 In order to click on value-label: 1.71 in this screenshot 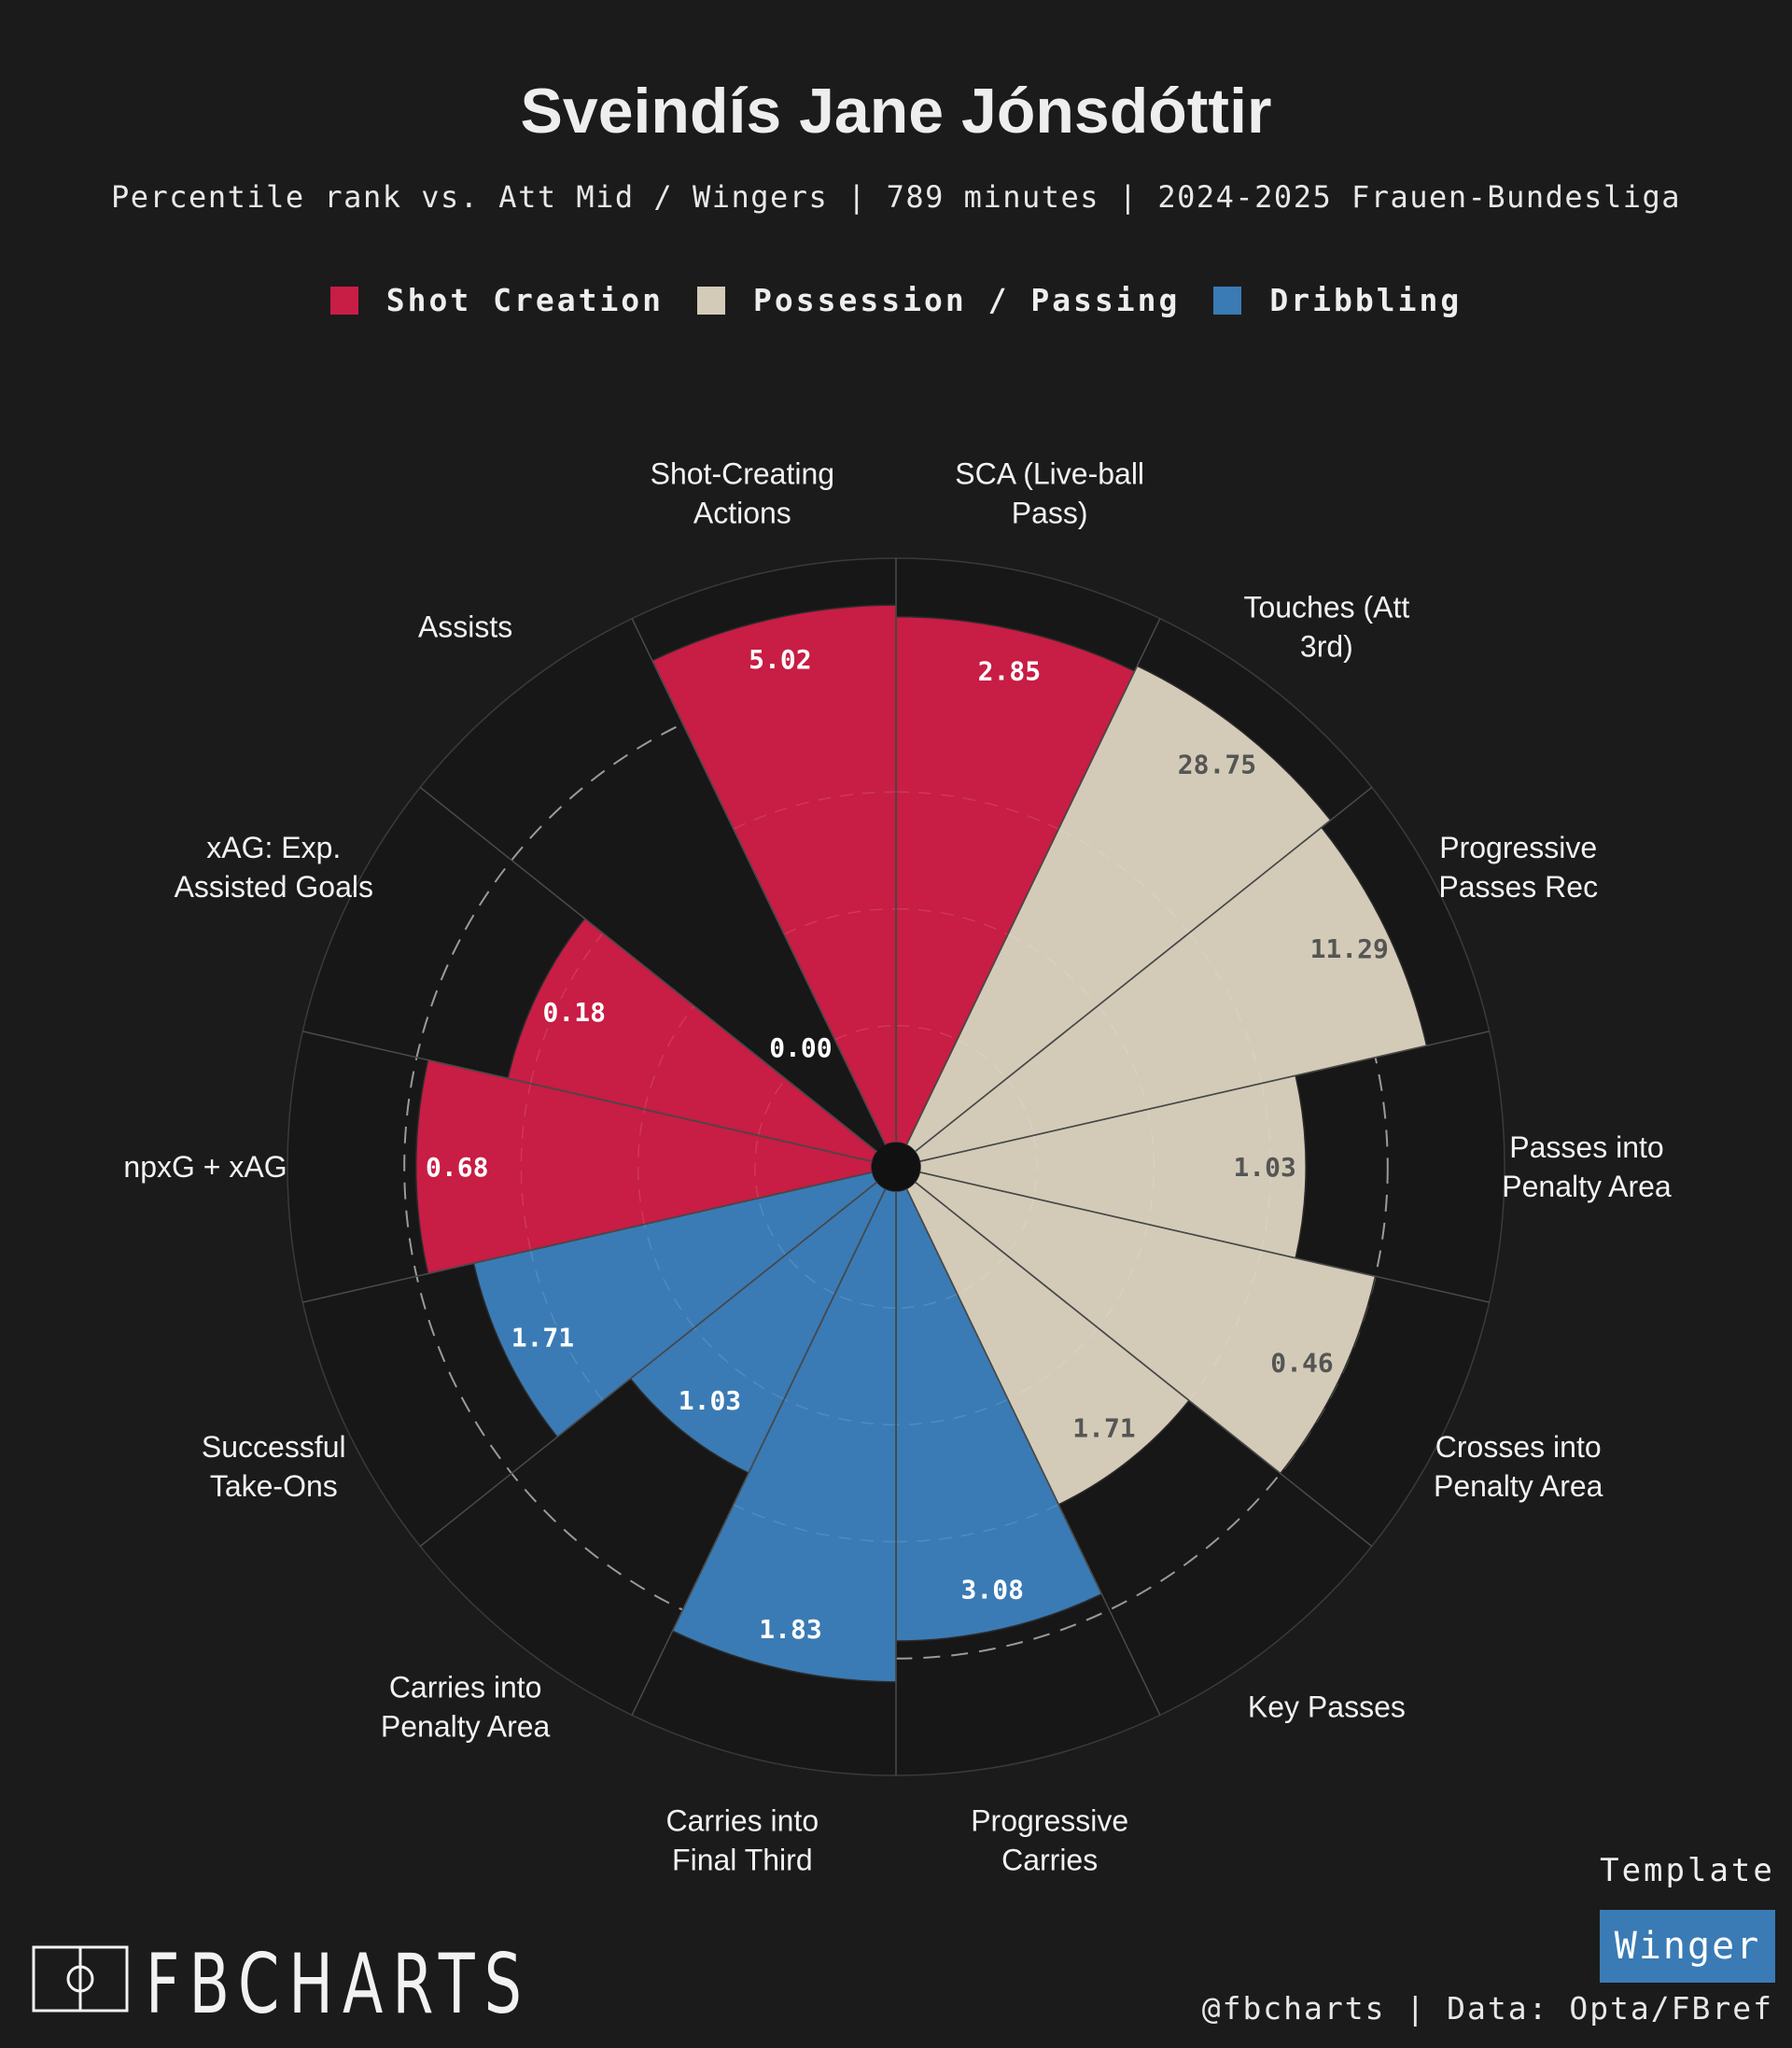, I will do `click(542, 1337)`.